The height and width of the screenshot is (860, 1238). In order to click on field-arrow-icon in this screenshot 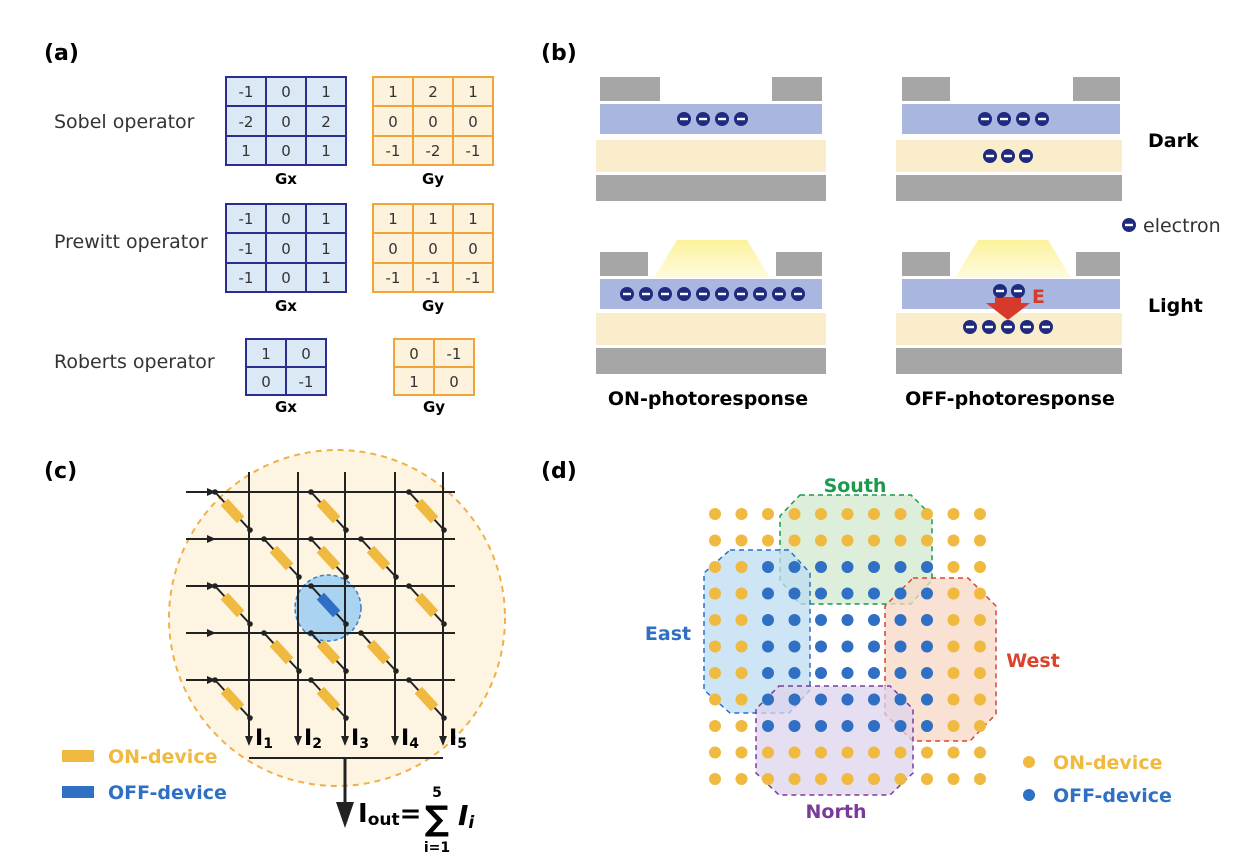, I will do `click(1008, 308)`.